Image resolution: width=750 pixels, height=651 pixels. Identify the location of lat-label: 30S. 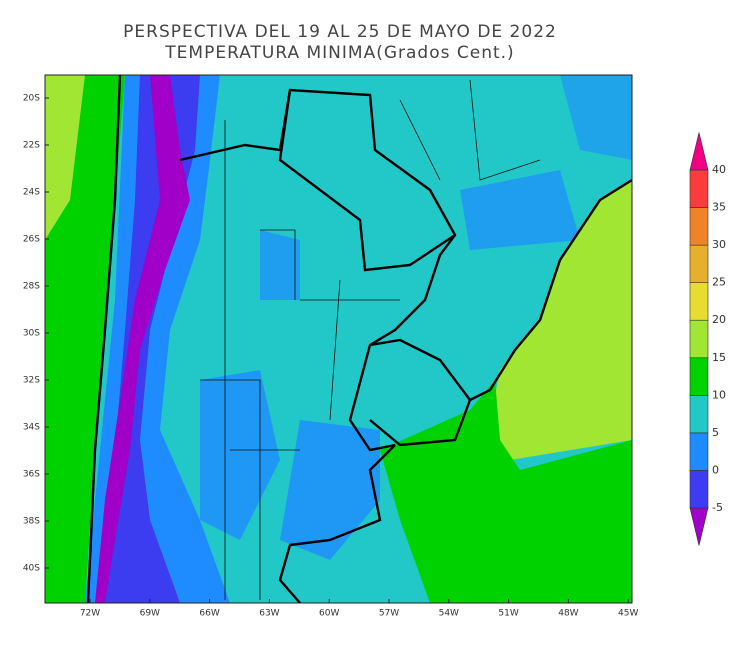
(31, 334).